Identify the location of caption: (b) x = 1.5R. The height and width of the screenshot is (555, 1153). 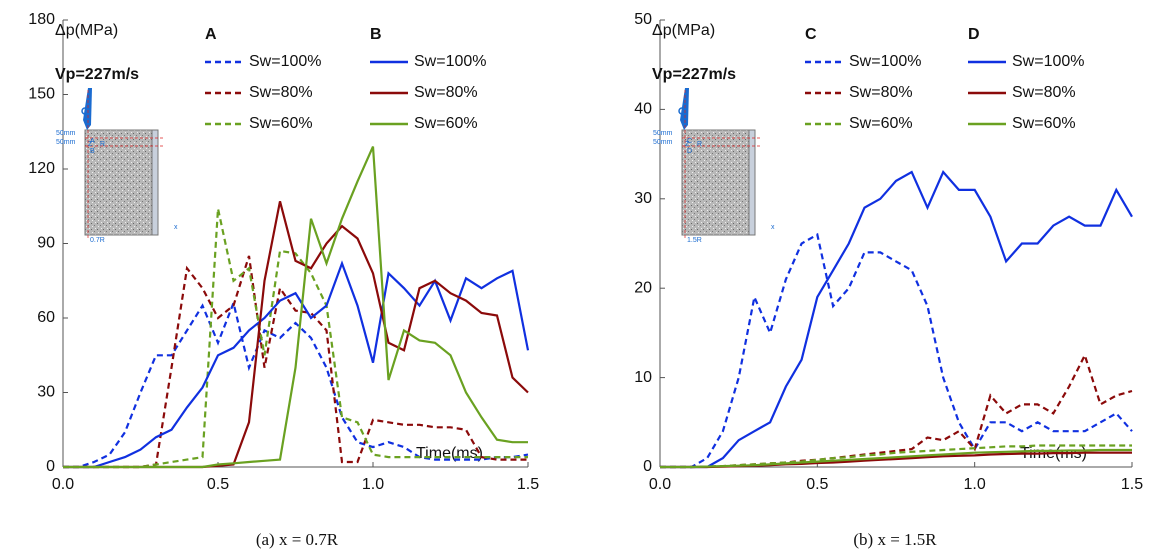
(895, 539).